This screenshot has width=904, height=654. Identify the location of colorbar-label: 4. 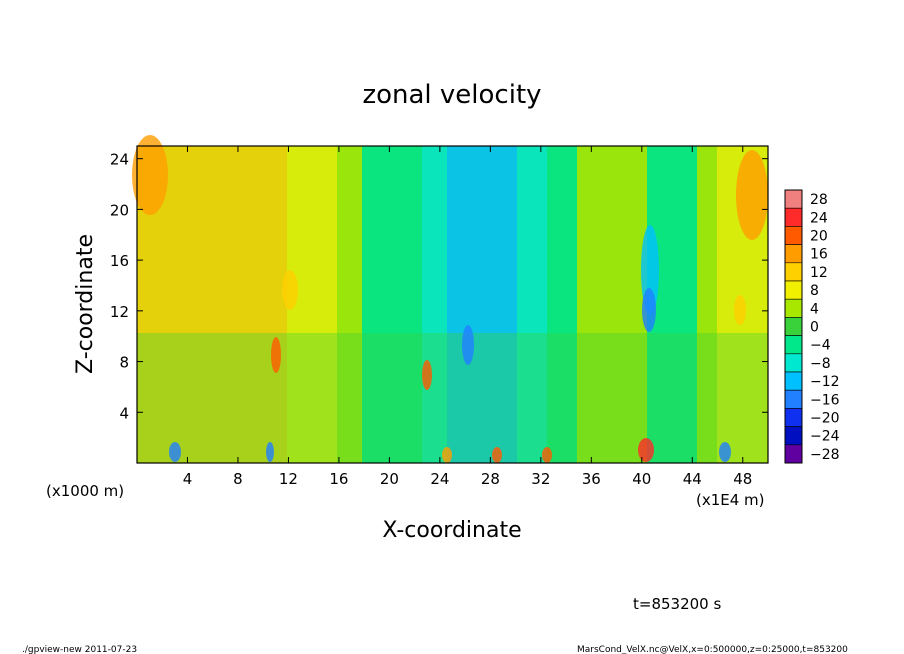
(814, 309).